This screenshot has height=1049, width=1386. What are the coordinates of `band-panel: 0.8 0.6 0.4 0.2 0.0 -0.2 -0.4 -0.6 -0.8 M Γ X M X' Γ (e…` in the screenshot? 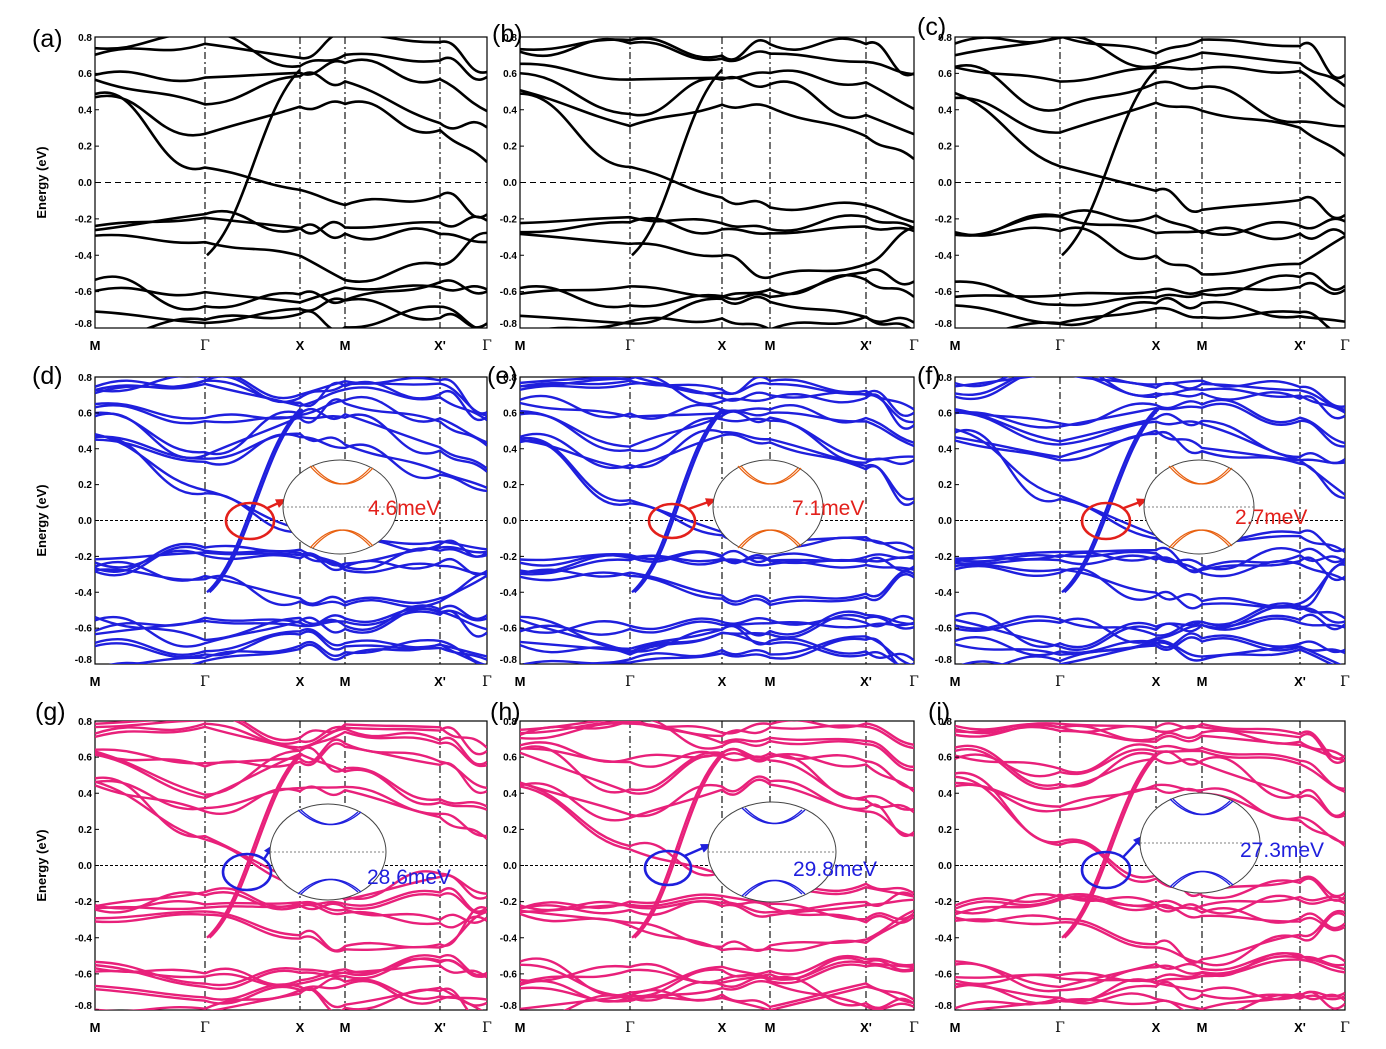 It's located at (703, 526).